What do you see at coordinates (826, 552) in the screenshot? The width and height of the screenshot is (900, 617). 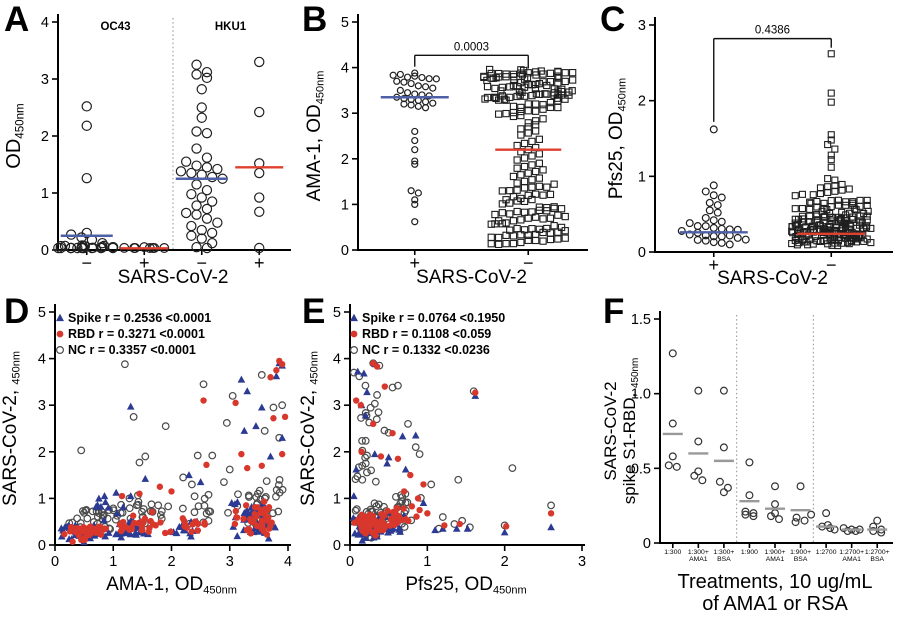 I see `svg-text: 1:2700` at bounding box center [826, 552].